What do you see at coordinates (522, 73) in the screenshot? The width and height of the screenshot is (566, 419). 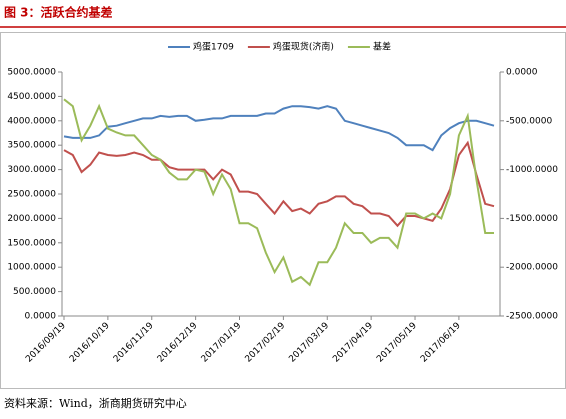 I see `y2-tick-label: 0.0000` at bounding box center [522, 73].